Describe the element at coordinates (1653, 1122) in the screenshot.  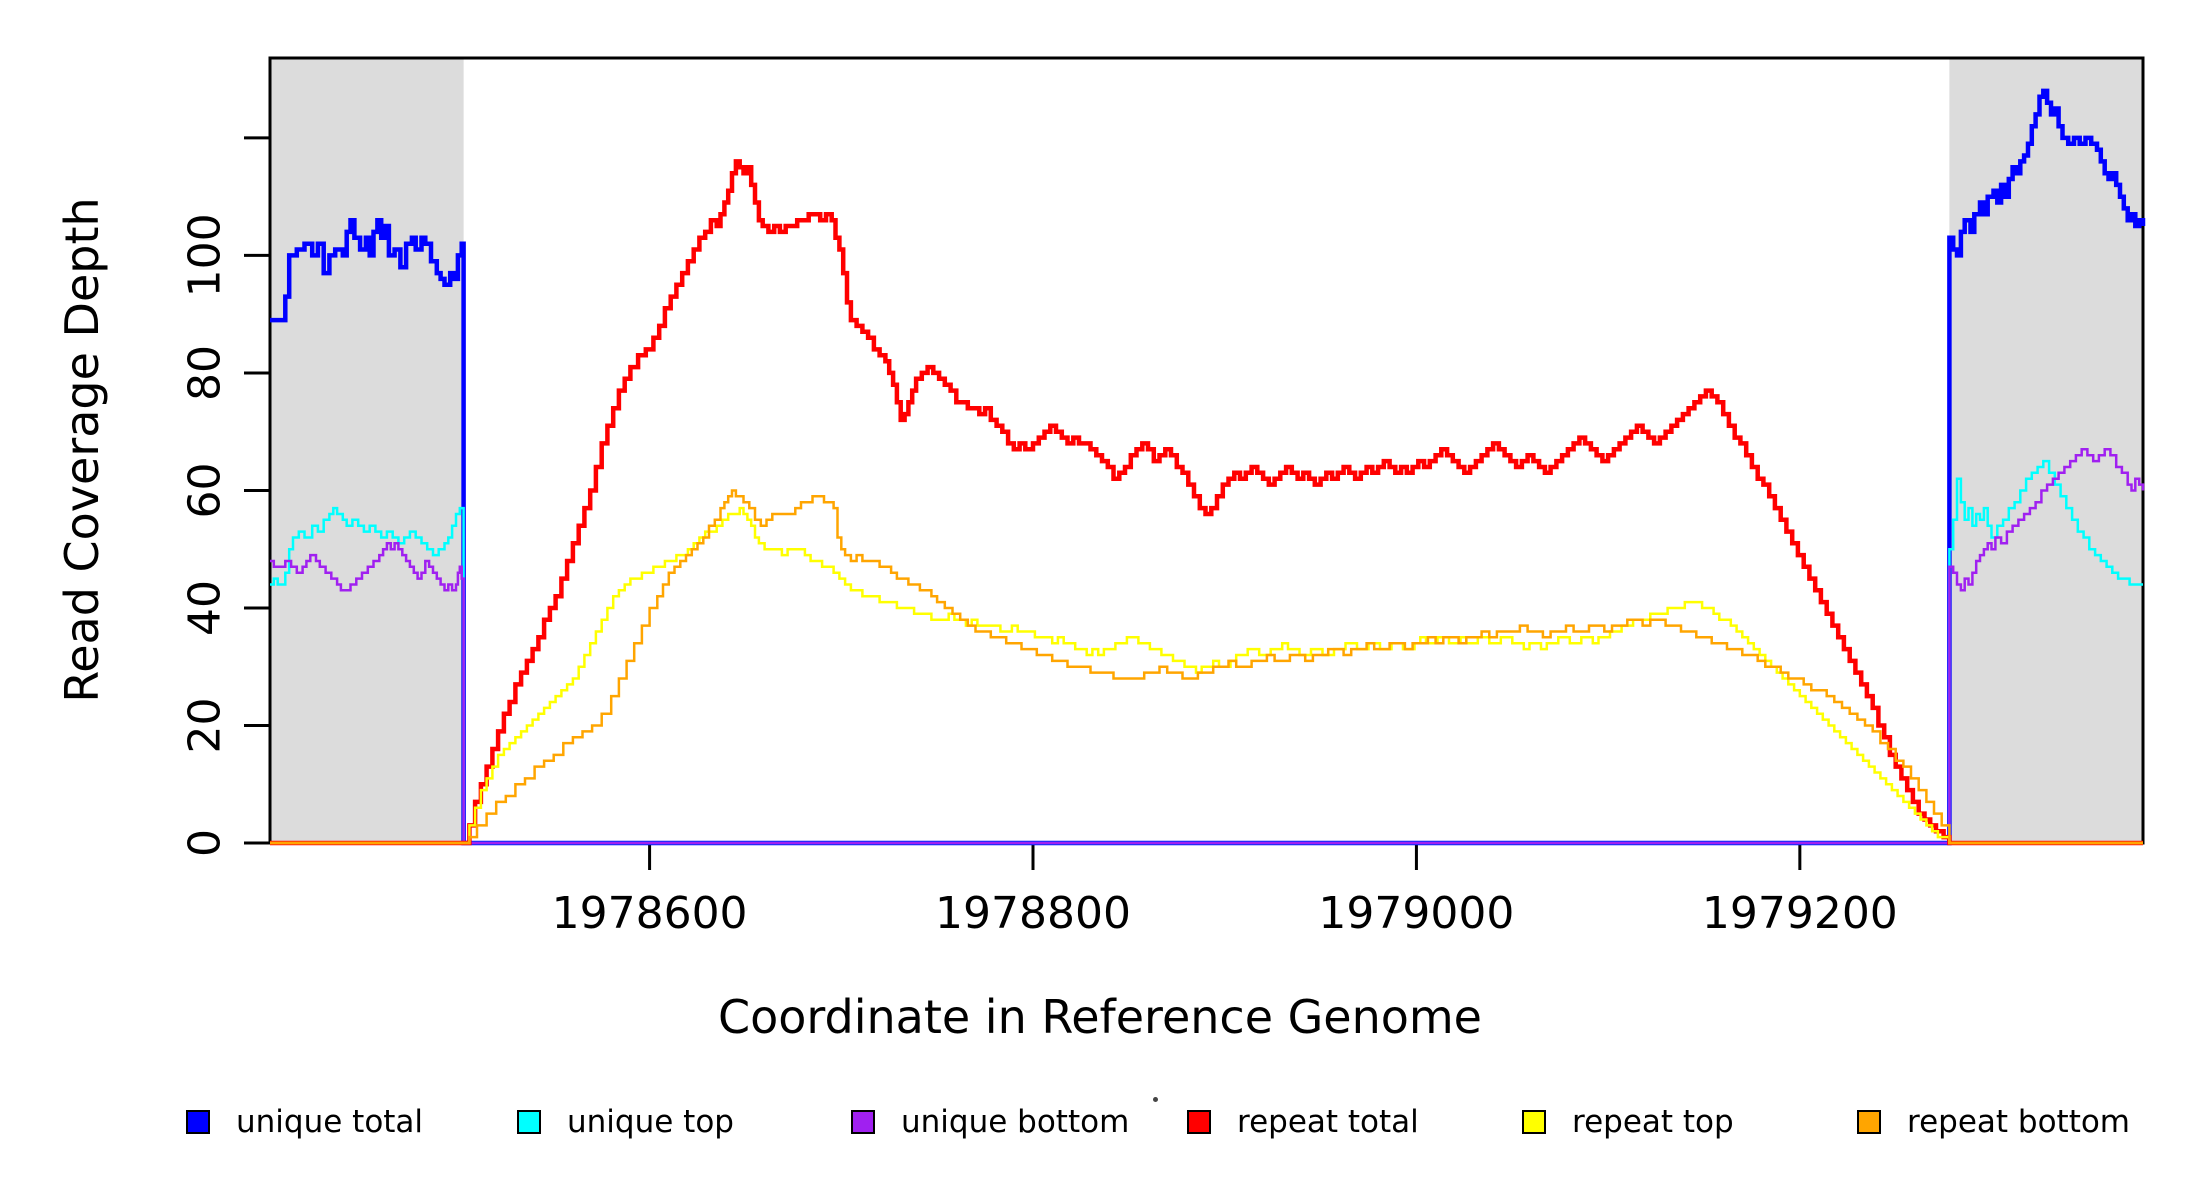
I see `legend-label: repeat top` at that location.